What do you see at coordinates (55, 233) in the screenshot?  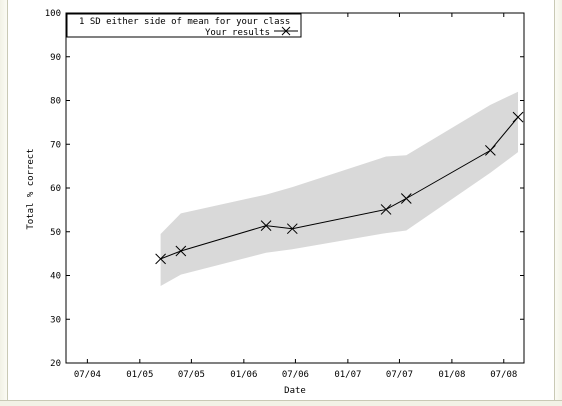 I see `y-tick-label: 50` at bounding box center [55, 233].